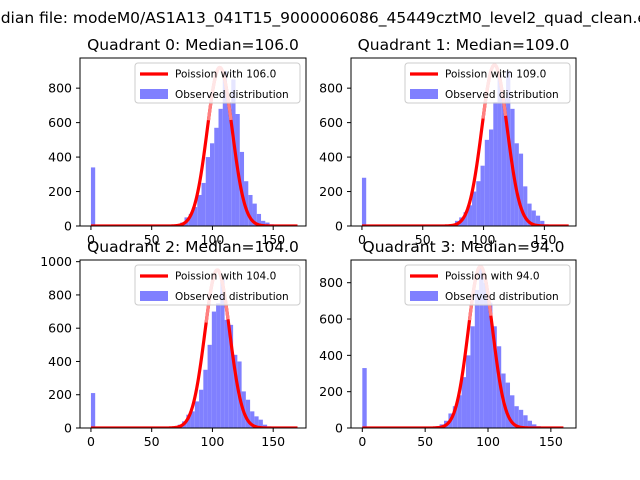 This screenshot has width=640, height=480. Describe the element at coordinates (339, 226) in the screenshot. I see `y-tick-label: 0` at that location.